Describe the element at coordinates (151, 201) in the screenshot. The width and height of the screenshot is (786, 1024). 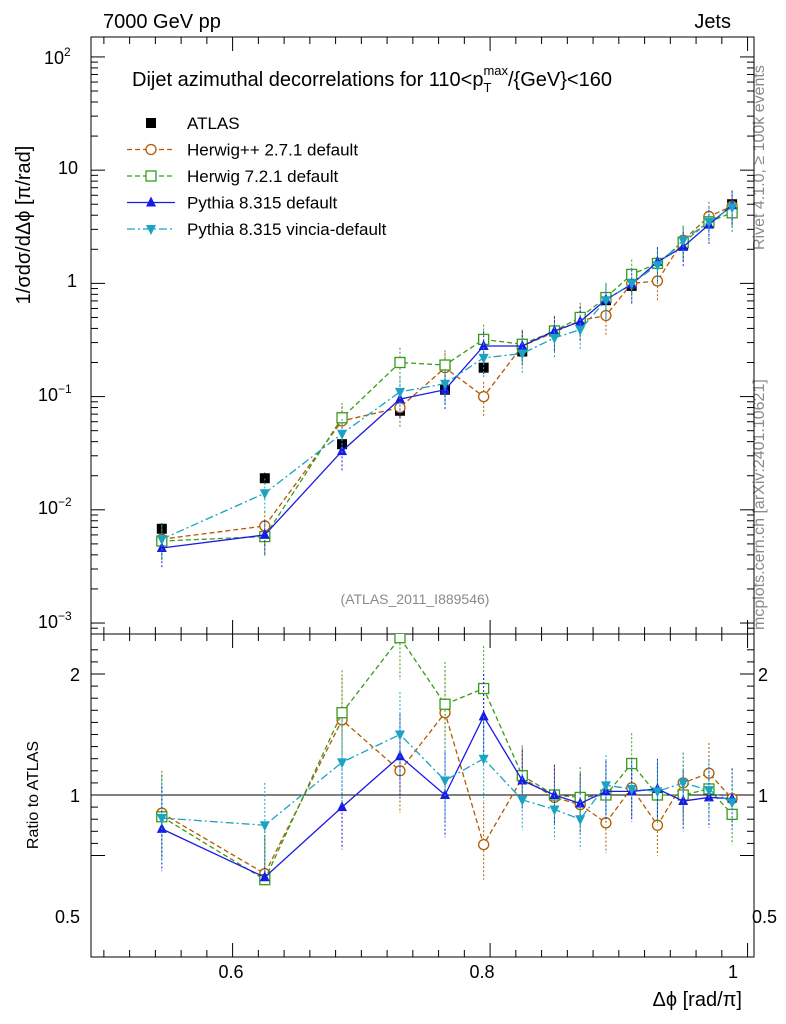
I see `legend-marker-pythia-8-315-default` at that location.